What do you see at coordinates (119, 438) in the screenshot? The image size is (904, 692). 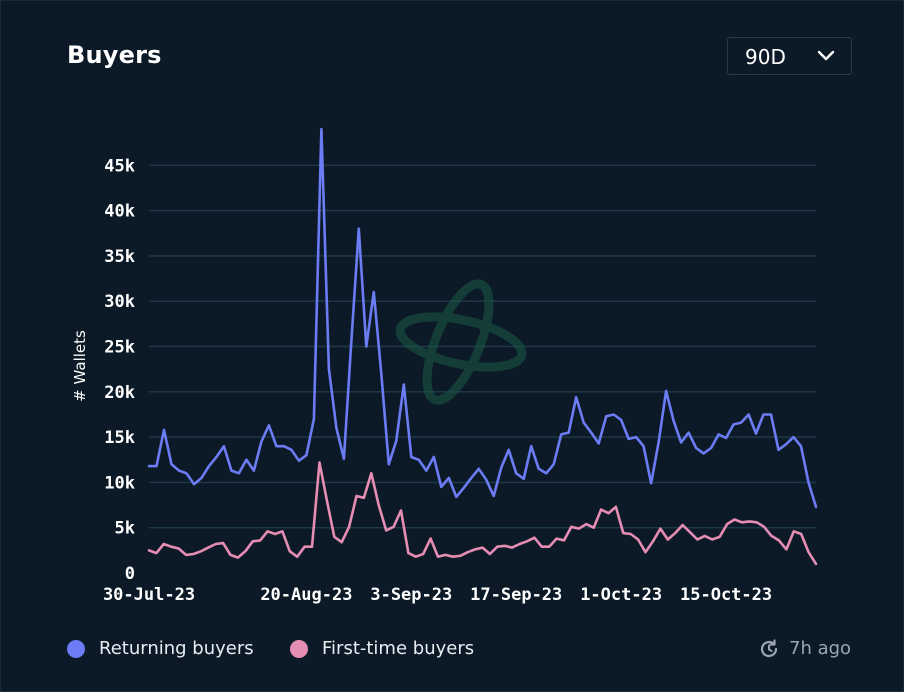 I see `y-tick-label: 15k` at bounding box center [119, 438].